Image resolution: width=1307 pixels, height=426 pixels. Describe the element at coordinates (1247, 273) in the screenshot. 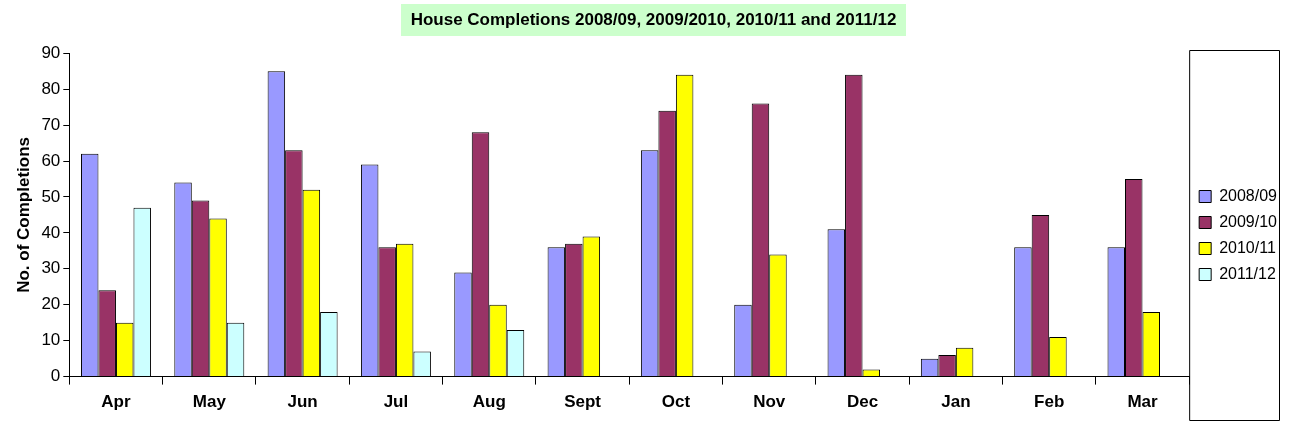

I see `legend-label: 2011/12` at that location.